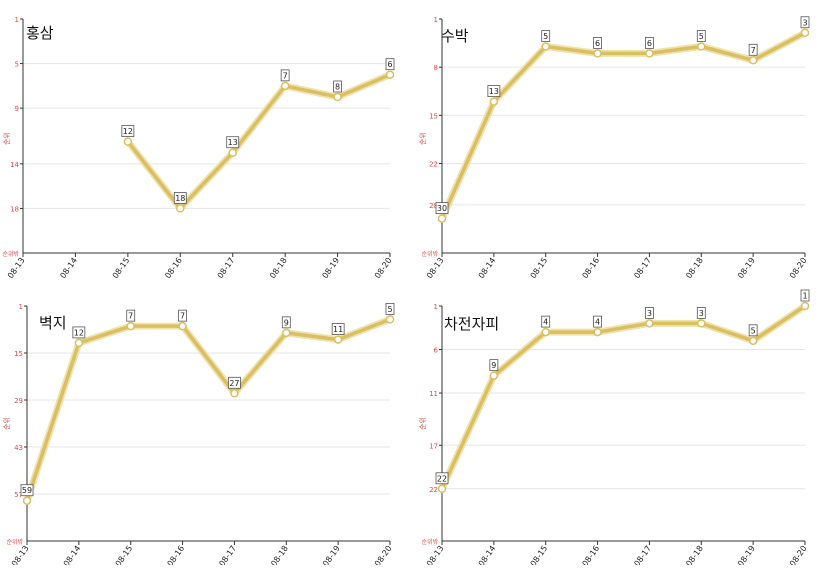  What do you see at coordinates (234, 383) in the screenshot?
I see `panel-3-data-label-4: 27` at bounding box center [234, 383].